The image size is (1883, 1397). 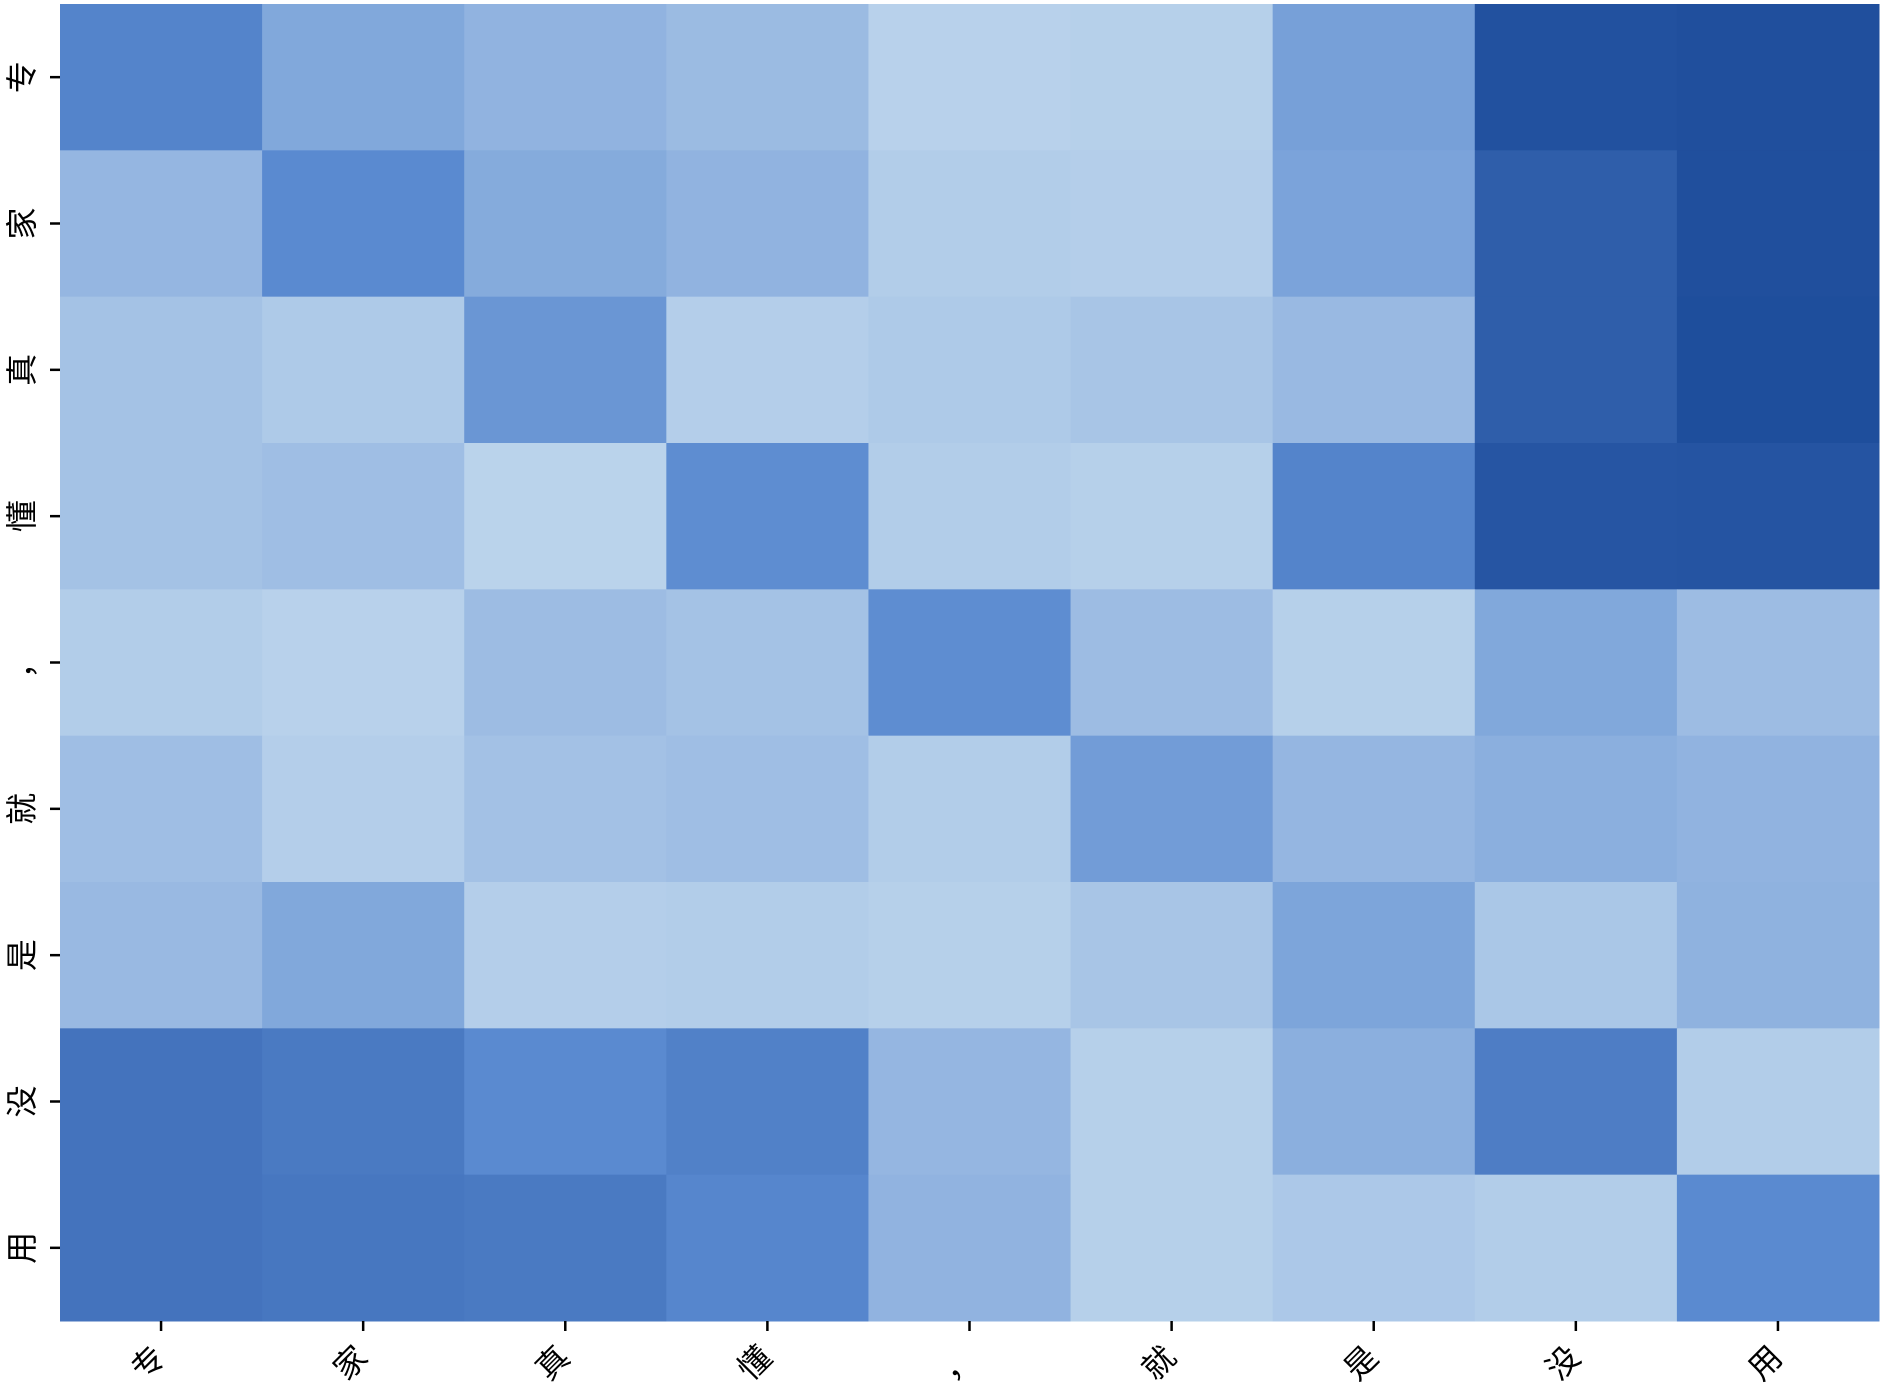 What do you see at coordinates (755, 1363) in the screenshot?
I see `x-tick-label: 懂` at bounding box center [755, 1363].